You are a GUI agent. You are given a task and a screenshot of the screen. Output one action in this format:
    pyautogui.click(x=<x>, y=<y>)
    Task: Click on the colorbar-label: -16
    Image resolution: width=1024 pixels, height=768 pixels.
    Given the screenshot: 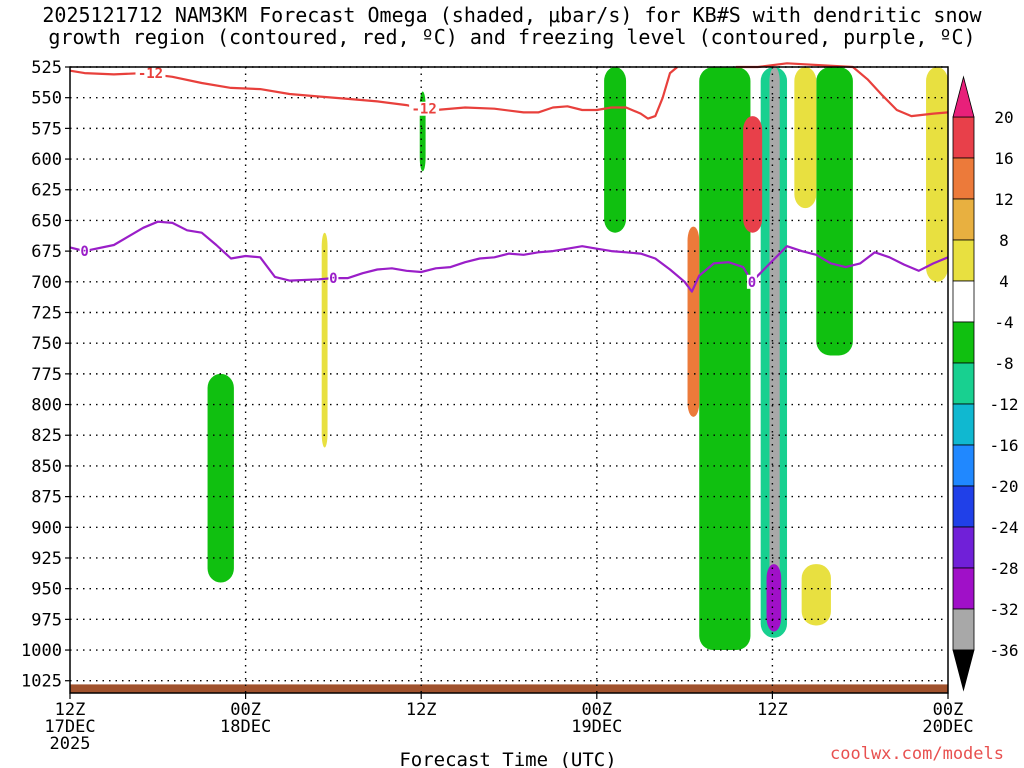 What is the action you would take?
    pyautogui.click(x=1004, y=445)
    